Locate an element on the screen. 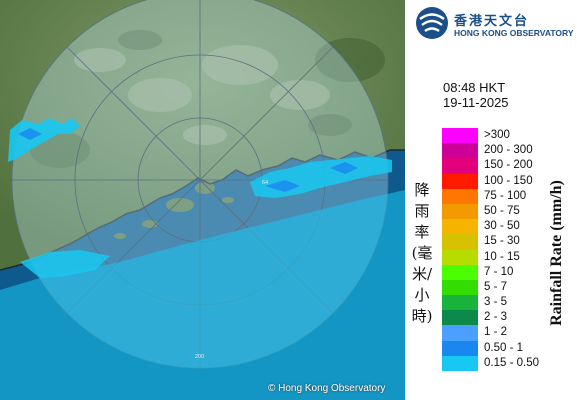 The image size is (577, 400). legend-range-label: >300 is located at coordinates (497, 135).